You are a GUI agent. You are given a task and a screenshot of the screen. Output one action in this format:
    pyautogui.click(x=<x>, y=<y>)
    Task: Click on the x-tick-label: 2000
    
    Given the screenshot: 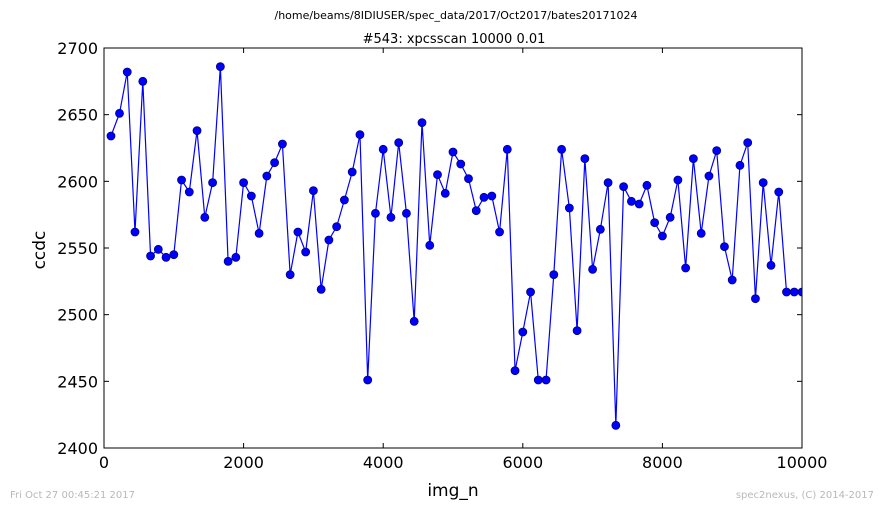 What is the action you would take?
    pyautogui.click(x=243, y=462)
    